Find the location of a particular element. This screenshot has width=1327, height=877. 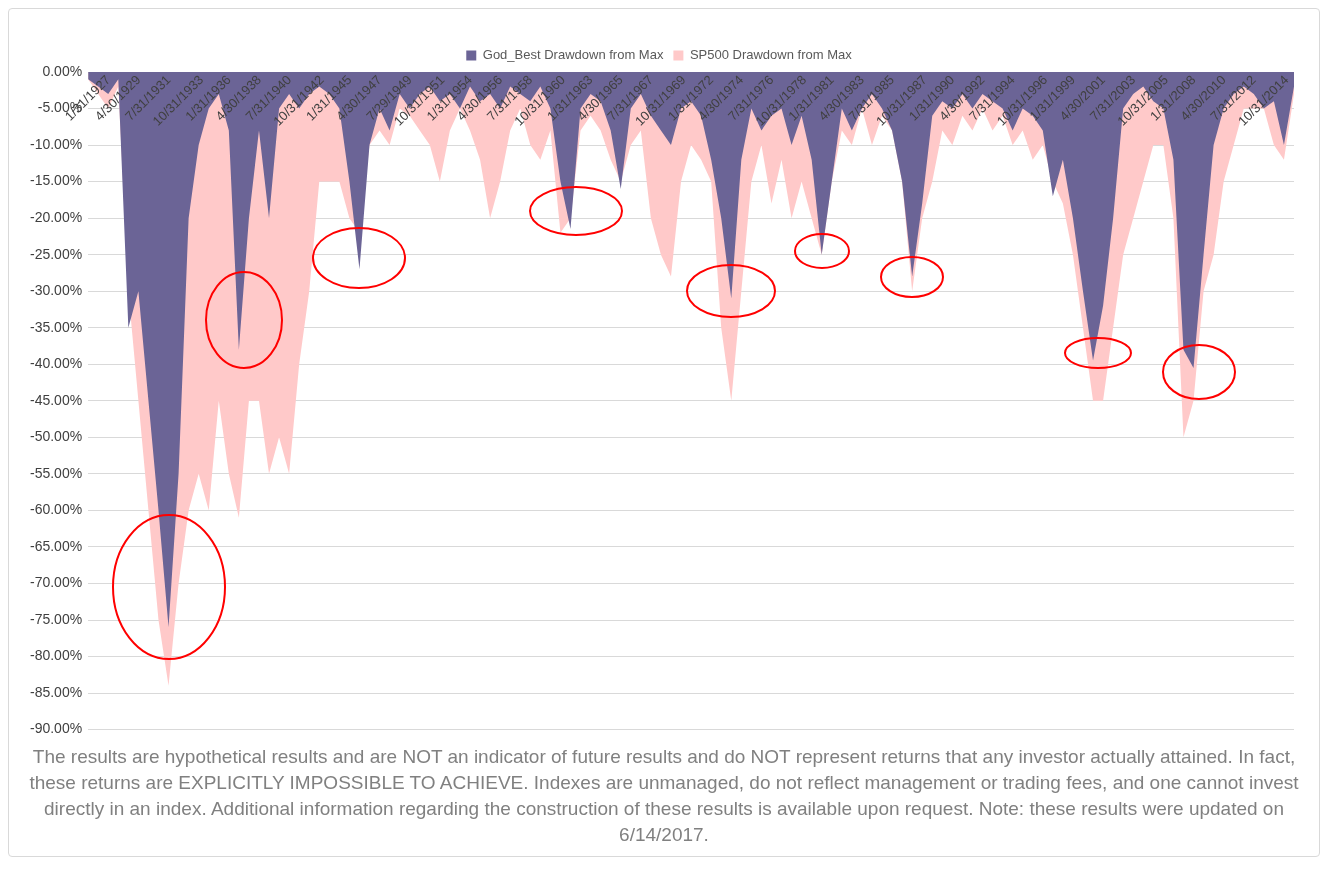

y-tick-label: -70.00% is located at coordinates (56, 582).